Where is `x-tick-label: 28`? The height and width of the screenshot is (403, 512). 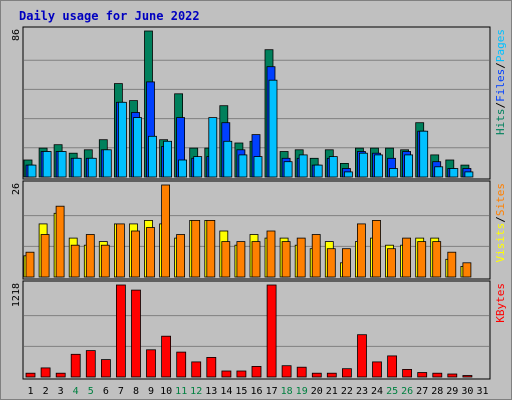 x-tick-label: 28 is located at coordinates (437, 391).